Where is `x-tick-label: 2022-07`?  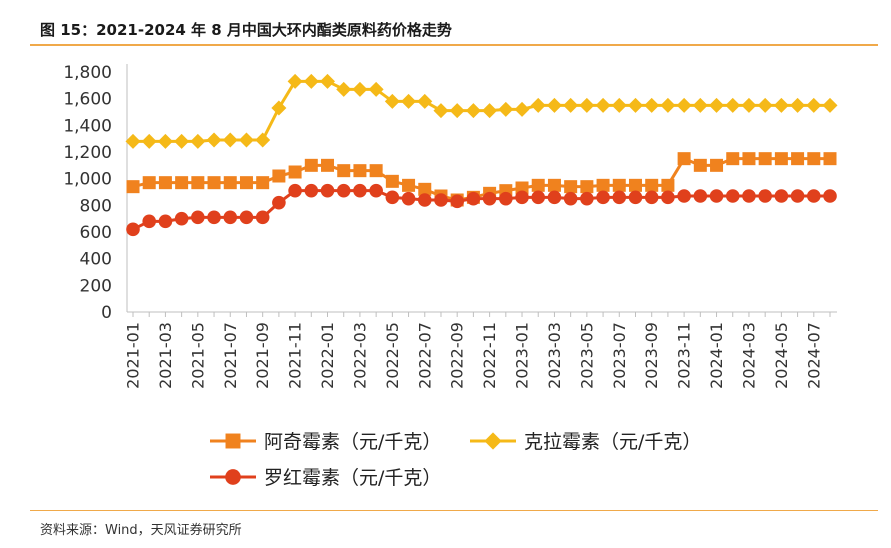
x-tick-label: 2022-07 is located at coordinates (424, 355).